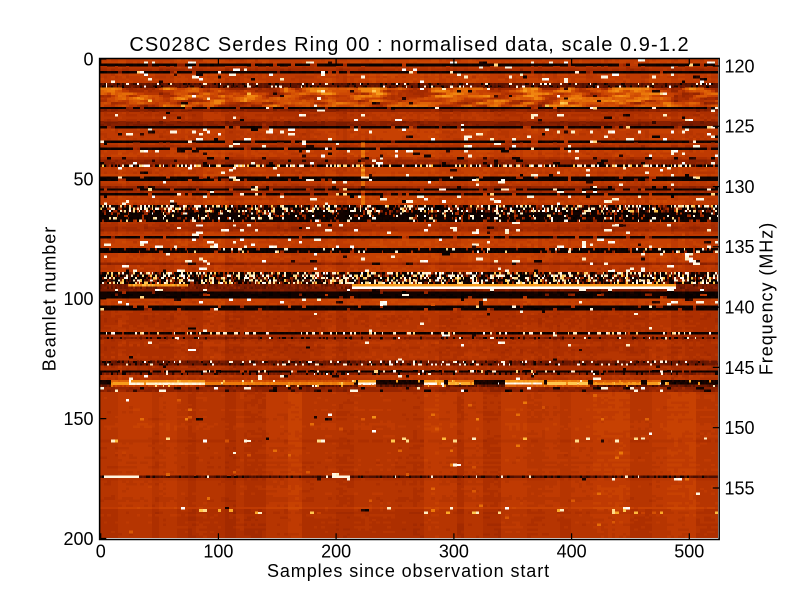 The image size is (800, 600). Describe the element at coordinates (50, 298) in the screenshot. I see `svg-text: Beamlet number` at that location.